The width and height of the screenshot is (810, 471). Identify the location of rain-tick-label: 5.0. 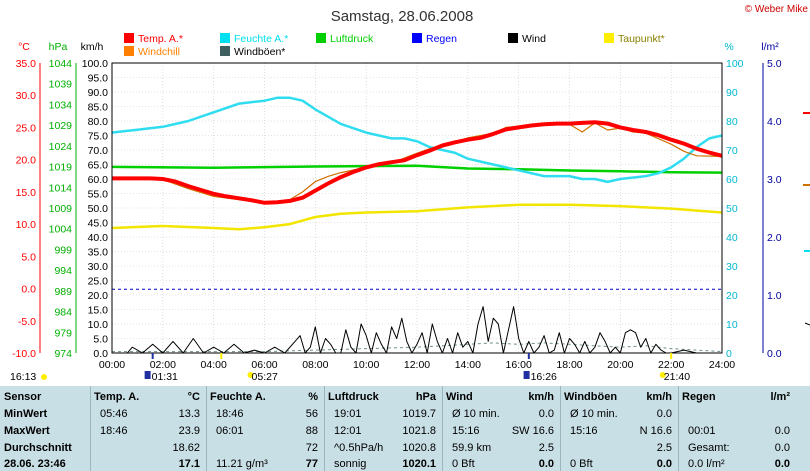
(774, 64).